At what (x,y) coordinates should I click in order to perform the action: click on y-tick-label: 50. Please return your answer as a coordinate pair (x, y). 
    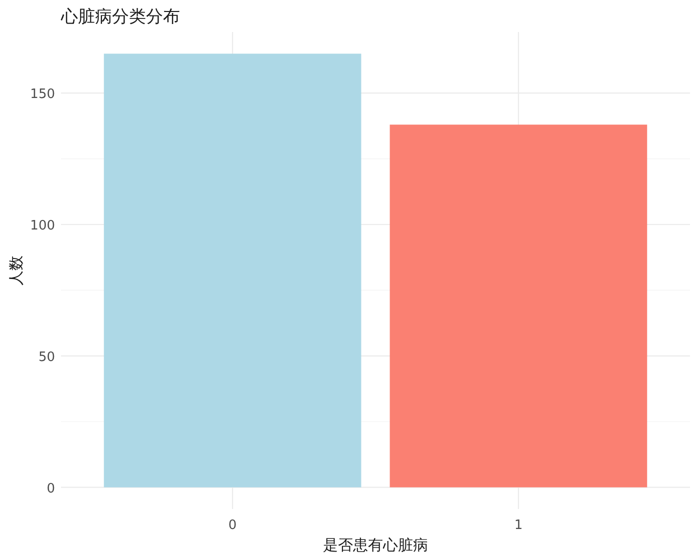
    Looking at the image, I should click on (46, 357).